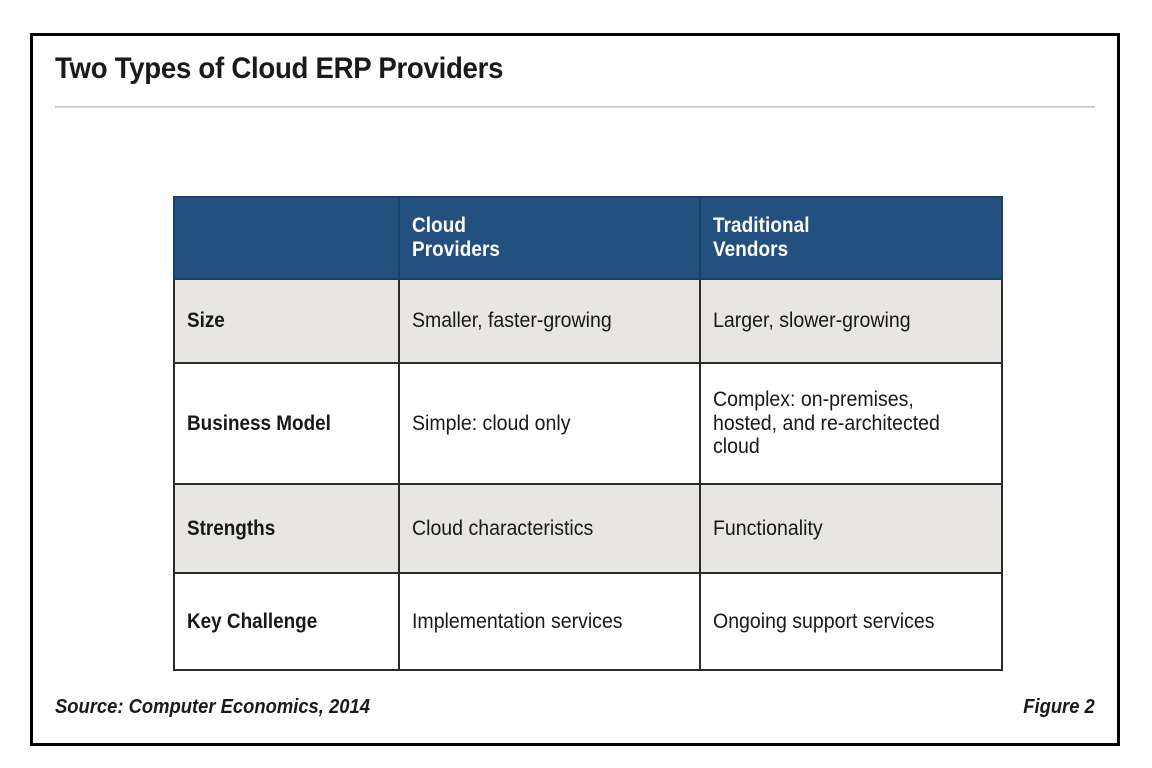  I want to click on cell-size-traditional: Larger, slower-growing, so click(851, 321).